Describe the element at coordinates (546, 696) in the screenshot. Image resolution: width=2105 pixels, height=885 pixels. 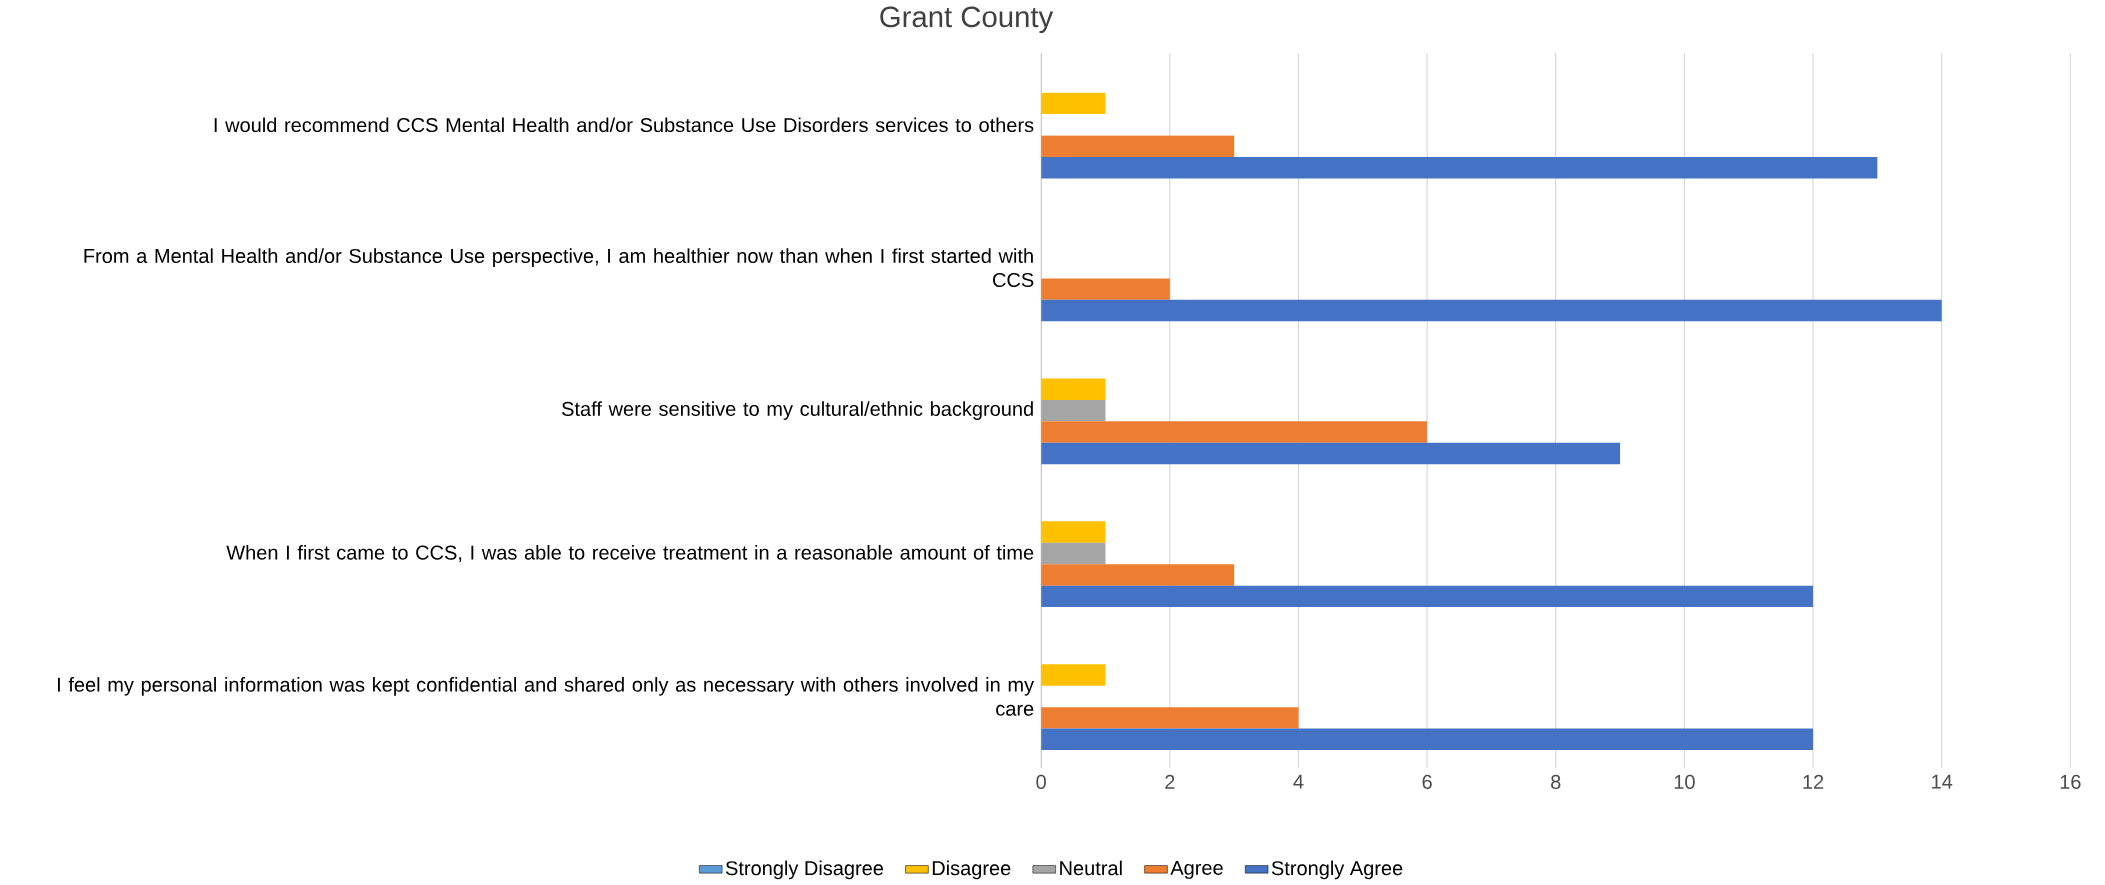
I see `y-tick-label: I feel my personal information was kept confidential and shared only as necessary with others involved in my care` at that location.